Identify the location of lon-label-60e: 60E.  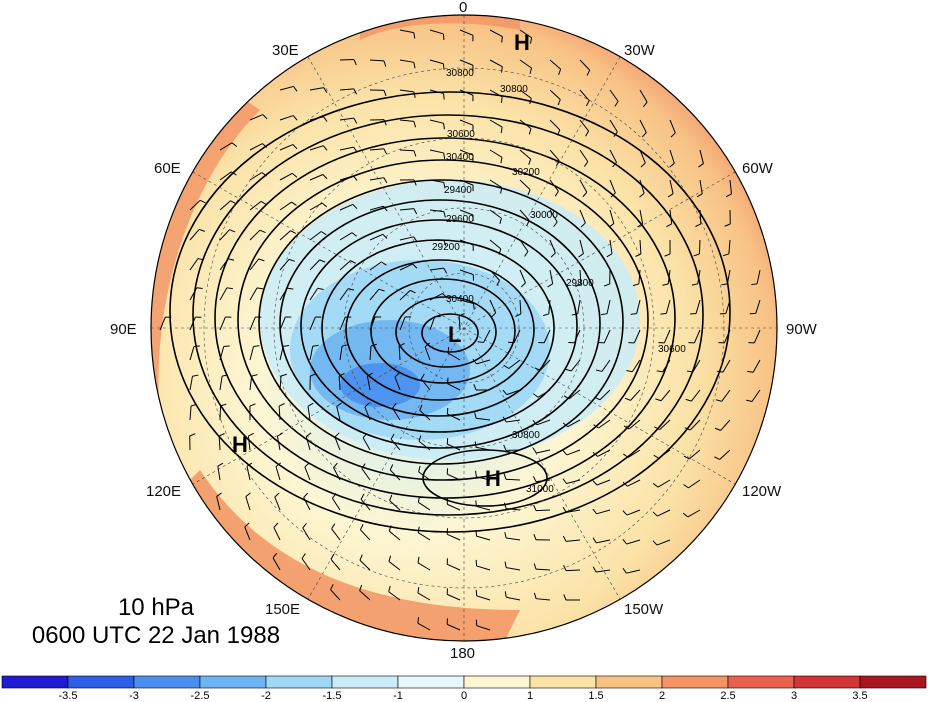
(167, 168).